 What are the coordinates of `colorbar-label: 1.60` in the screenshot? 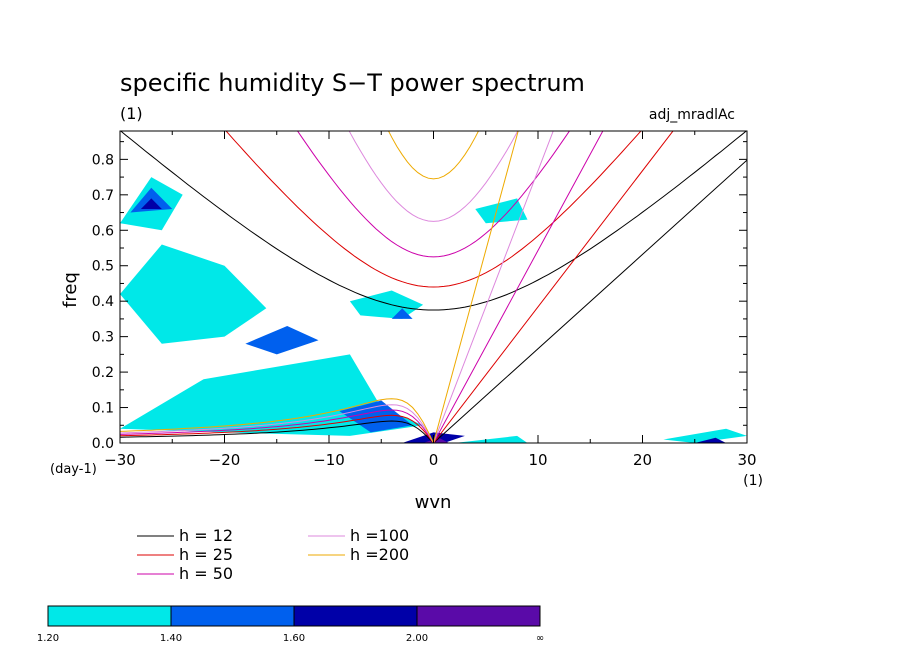 It's located at (294, 638).